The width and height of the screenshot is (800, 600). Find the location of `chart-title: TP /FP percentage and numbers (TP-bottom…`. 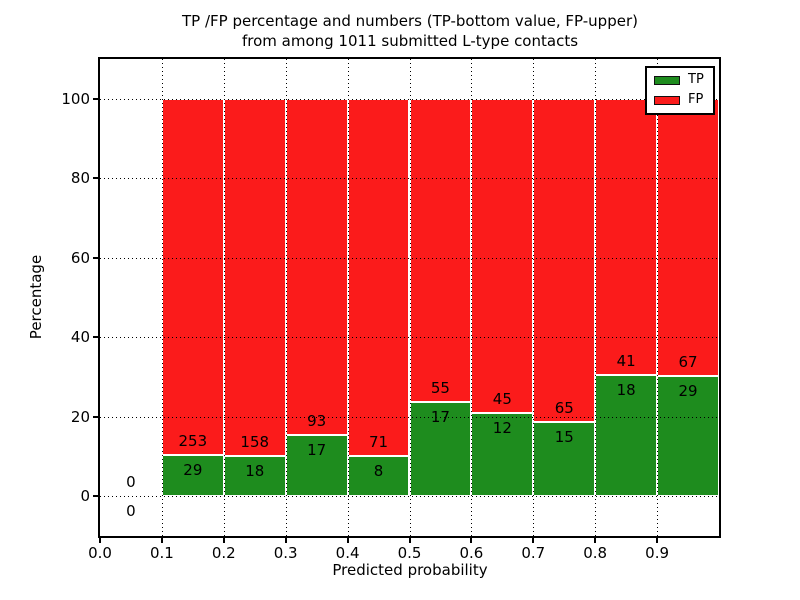

chart-title: TP /FP percentage and numbers (TP-bottom… is located at coordinates (410, 31).